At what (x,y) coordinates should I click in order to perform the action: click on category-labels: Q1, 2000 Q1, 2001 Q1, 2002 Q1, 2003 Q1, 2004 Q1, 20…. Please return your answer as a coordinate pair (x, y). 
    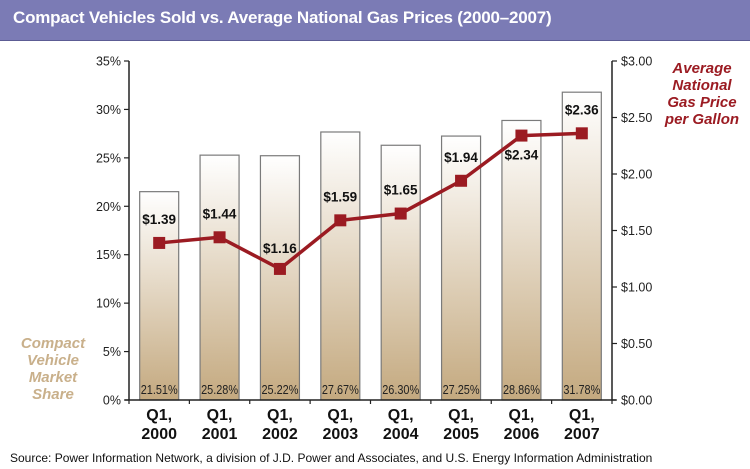
    Looking at the image, I should click on (370, 425).